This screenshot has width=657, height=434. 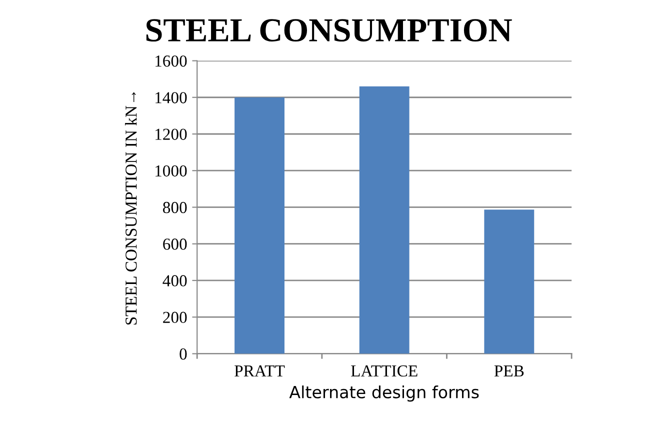 I want to click on x-tick-label: LATTICE, so click(x=384, y=371).